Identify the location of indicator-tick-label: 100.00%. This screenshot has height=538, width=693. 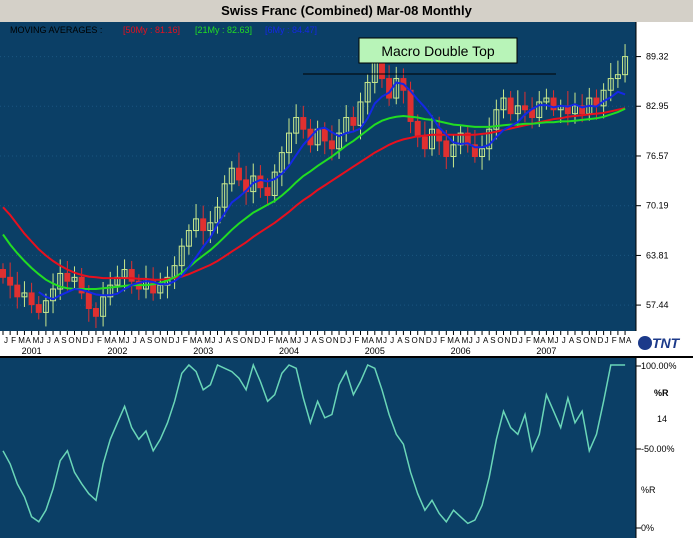
(659, 366).